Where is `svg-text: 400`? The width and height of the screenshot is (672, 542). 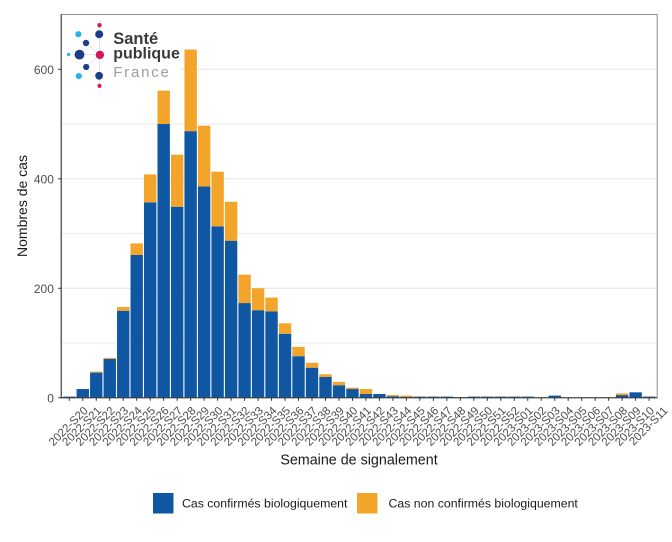
svg-text: 400 is located at coordinates (44, 180).